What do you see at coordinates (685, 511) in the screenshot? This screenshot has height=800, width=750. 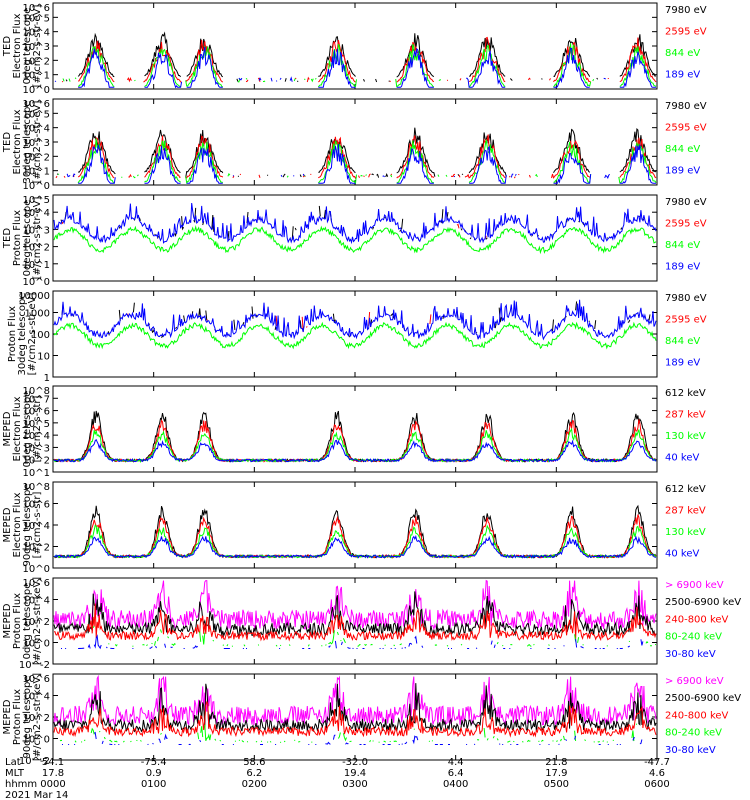 I see `legend-entry: 287 keV` at bounding box center [685, 511].